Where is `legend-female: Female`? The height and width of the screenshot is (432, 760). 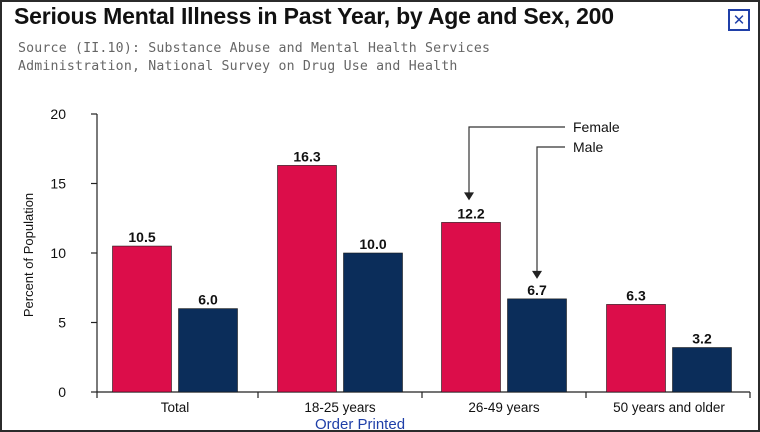 legend-female: Female is located at coordinates (596, 127).